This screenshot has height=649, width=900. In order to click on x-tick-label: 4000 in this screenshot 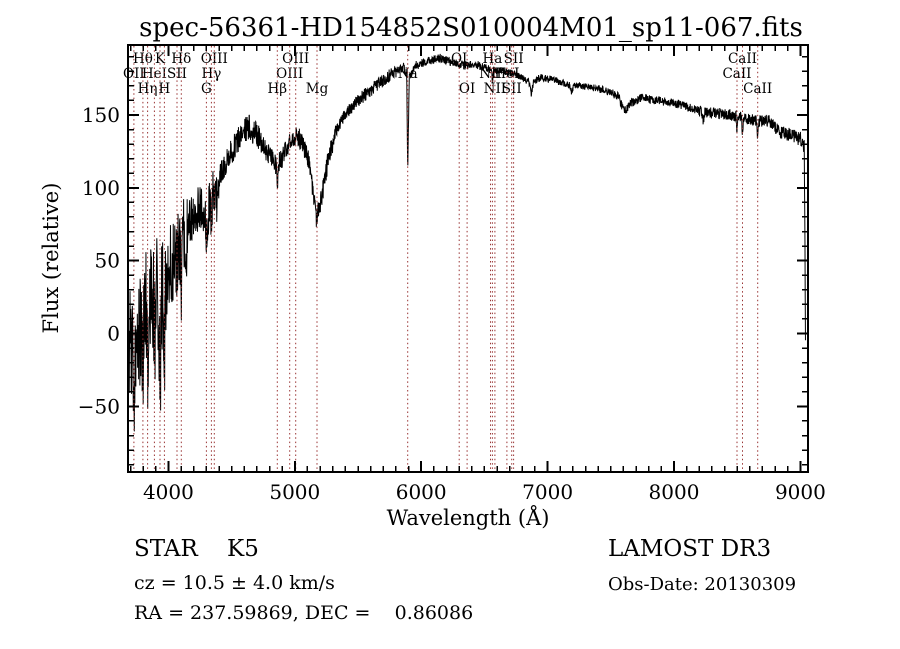, I will do `click(168, 492)`.